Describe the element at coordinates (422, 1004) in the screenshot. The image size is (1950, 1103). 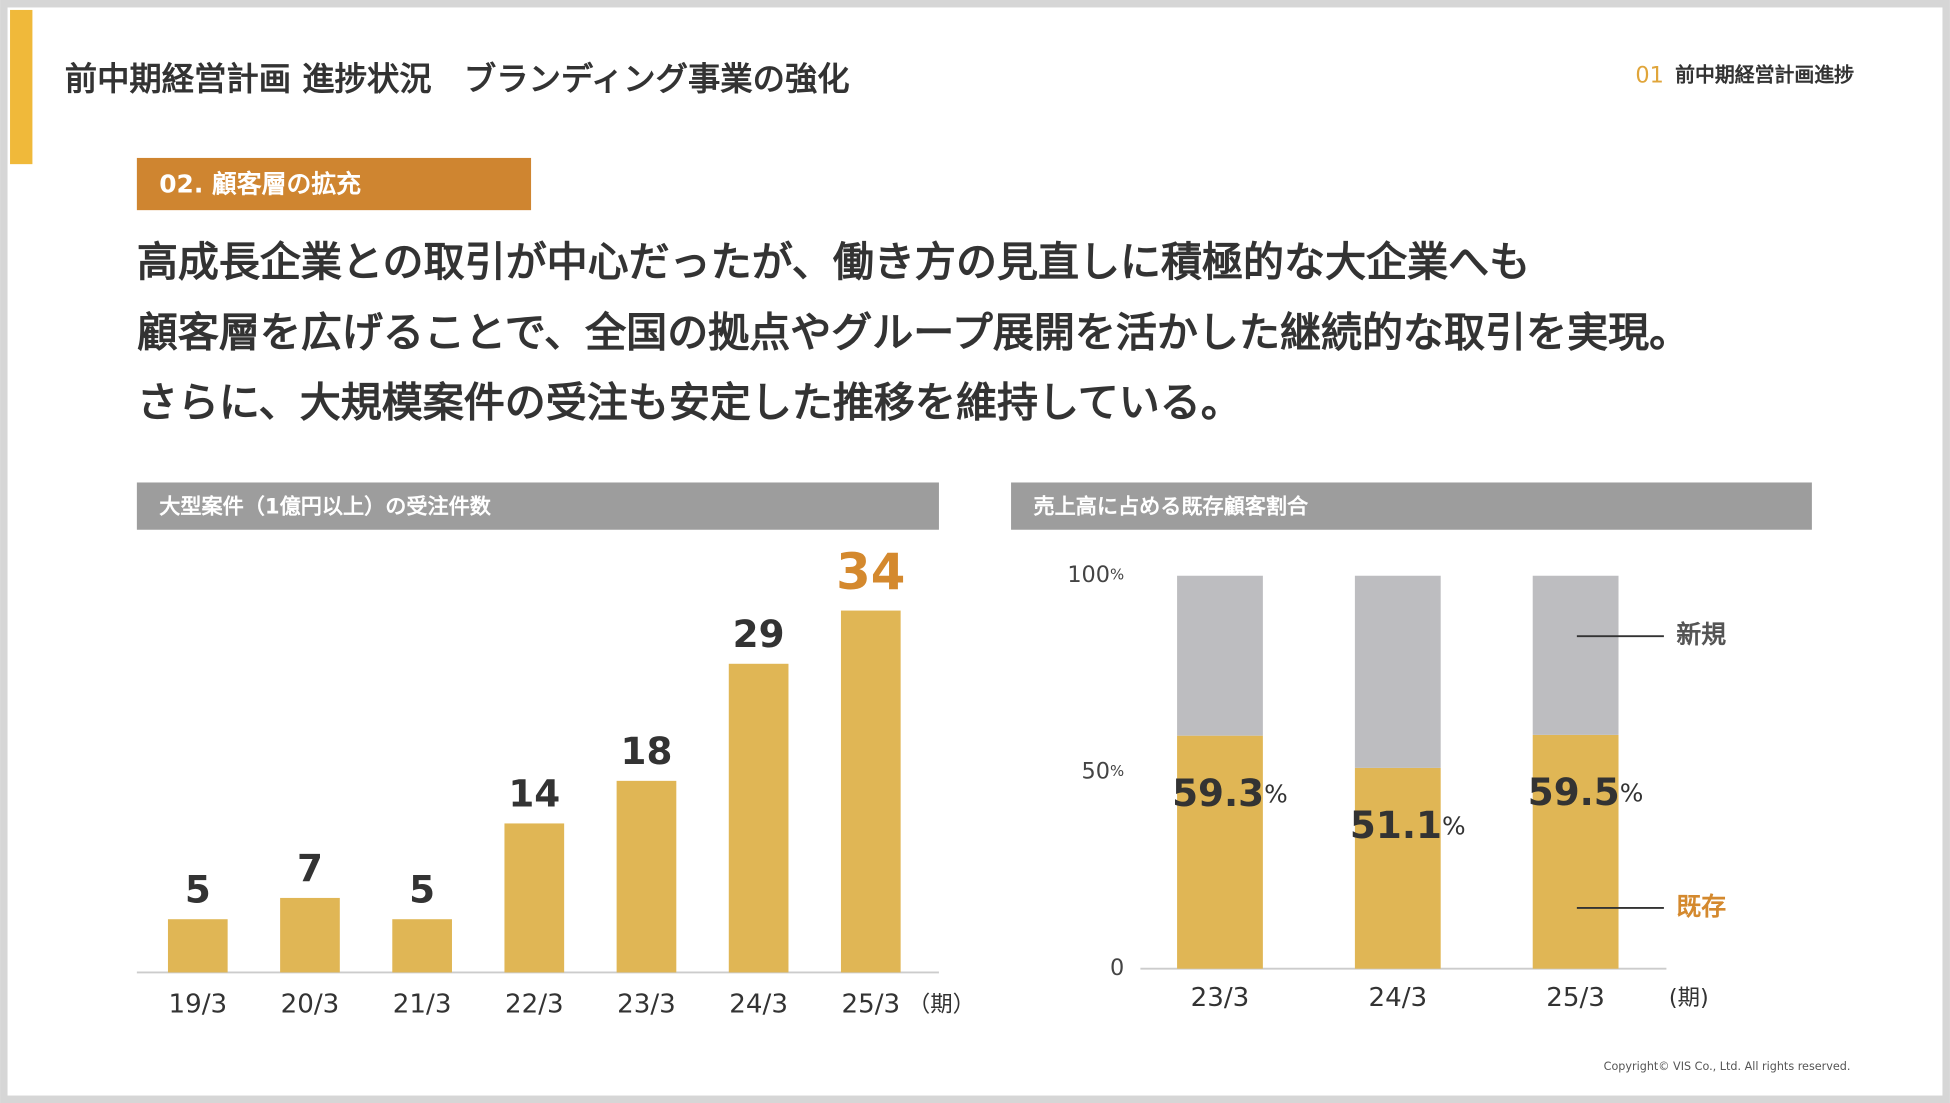
I see `x-tick-label: 21/3` at that location.